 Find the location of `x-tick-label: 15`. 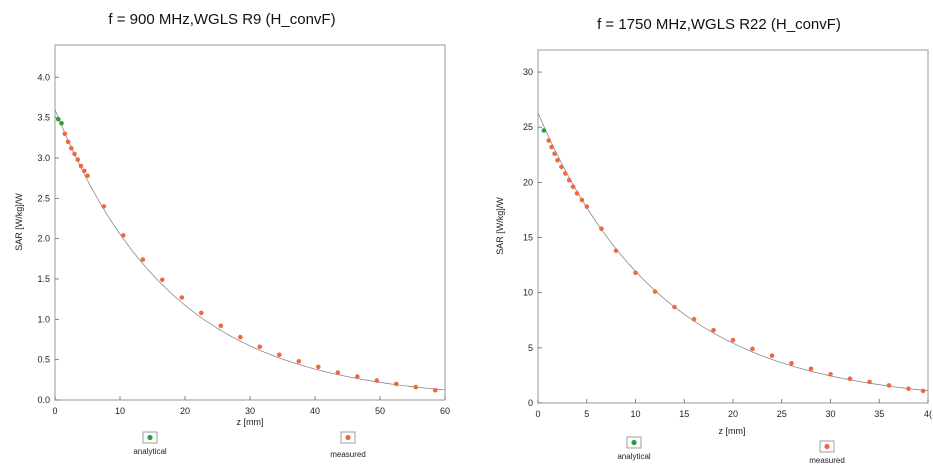

x-tick-label: 15 is located at coordinates (684, 414).